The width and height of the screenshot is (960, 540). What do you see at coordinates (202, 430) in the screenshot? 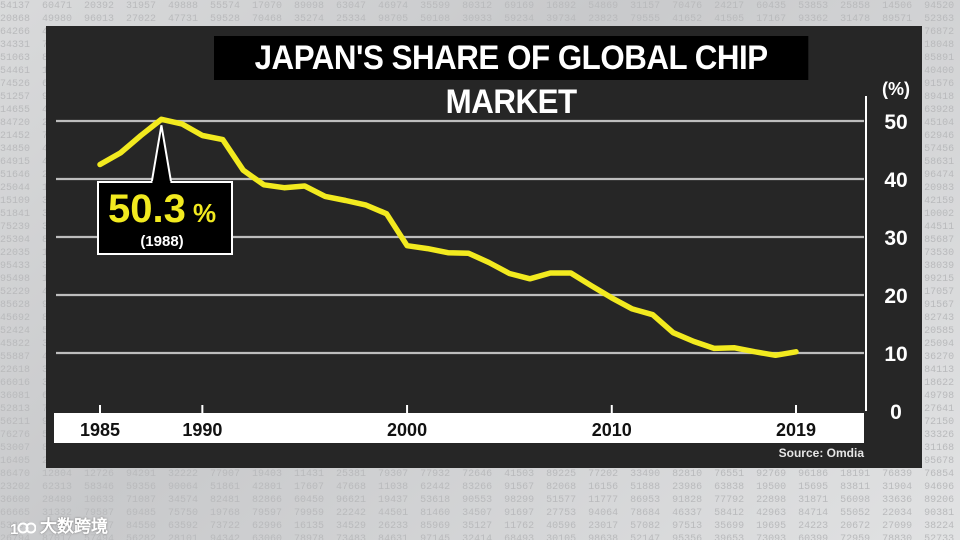
I see `x-tick-label: 1990` at bounding box center [202, 430].